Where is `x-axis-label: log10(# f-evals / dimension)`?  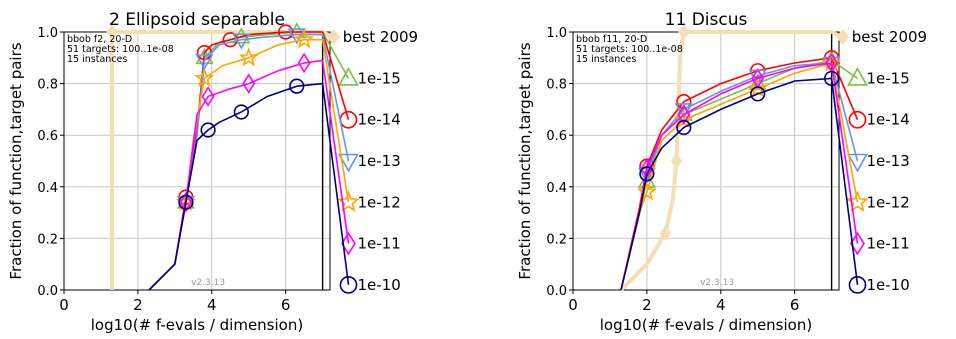
x-axis-label: log10(# f-evals / dimension) is located at coordinates (706, 325).